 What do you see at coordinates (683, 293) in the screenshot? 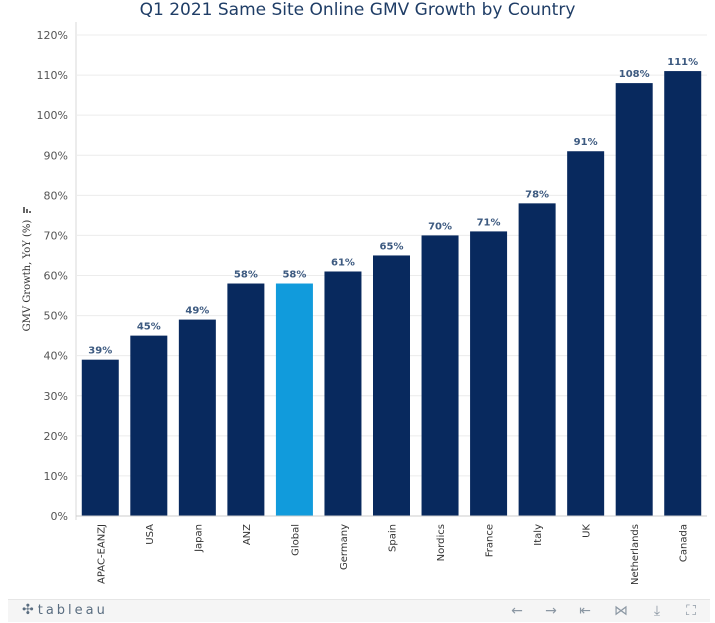
I see `bar-canada` at bounding box center [683, 293].